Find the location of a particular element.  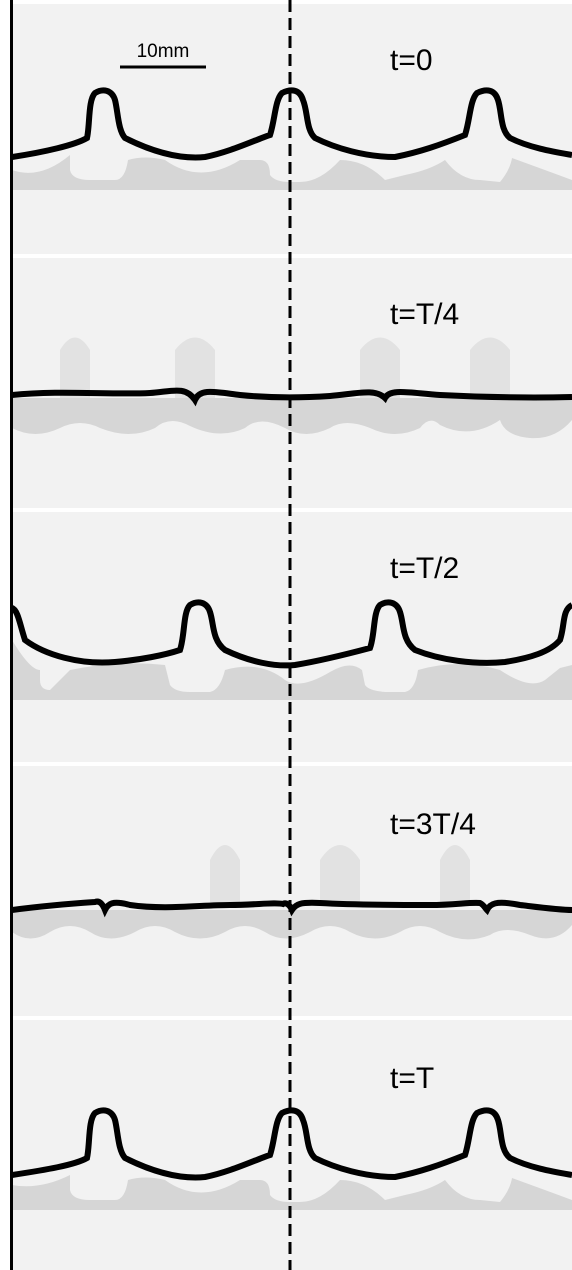

panel-label: t=3T/4 is located at coordinates (433, 824).